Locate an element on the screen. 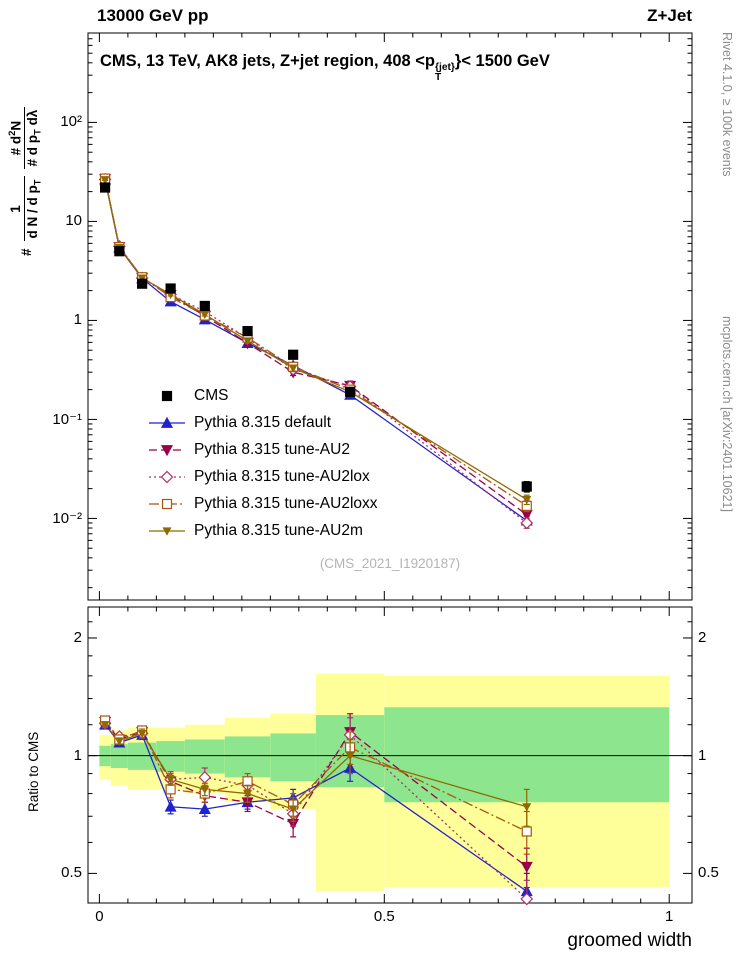 The image size is (746, 972). tick-label: 10² is located at coordinates (71, 122).